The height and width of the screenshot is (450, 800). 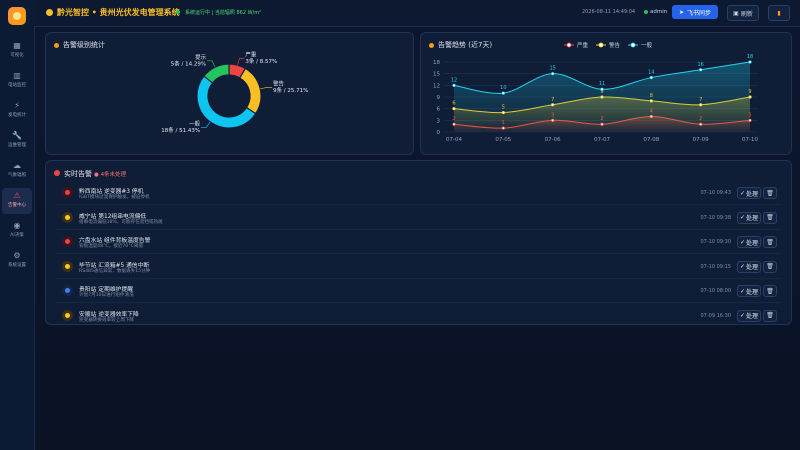 I want to click on nav-icon: ⚡, so click(x=17, y=105).